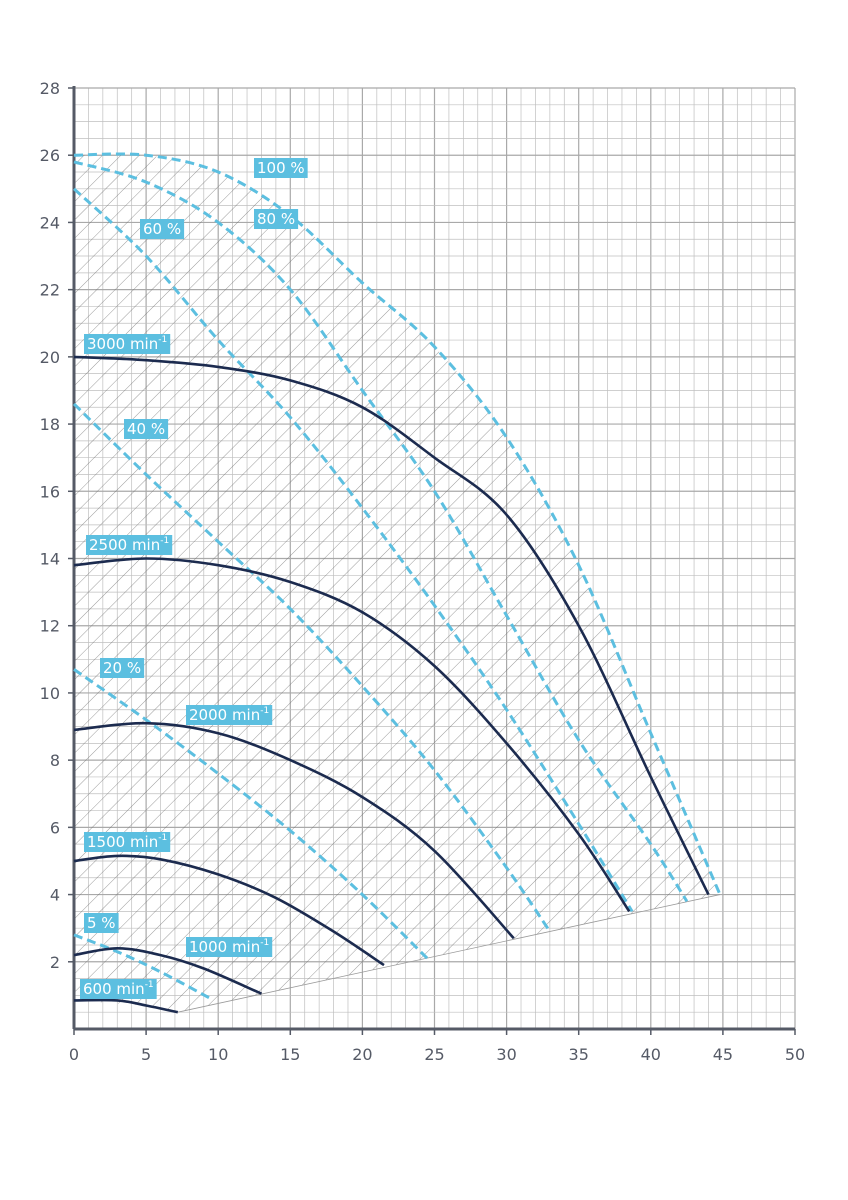 The width and height of the screenshot is (848, 1200). Describe the element at coordinates (50, 155) in the screenshot. I see `y-tick-label: 26` at that location.